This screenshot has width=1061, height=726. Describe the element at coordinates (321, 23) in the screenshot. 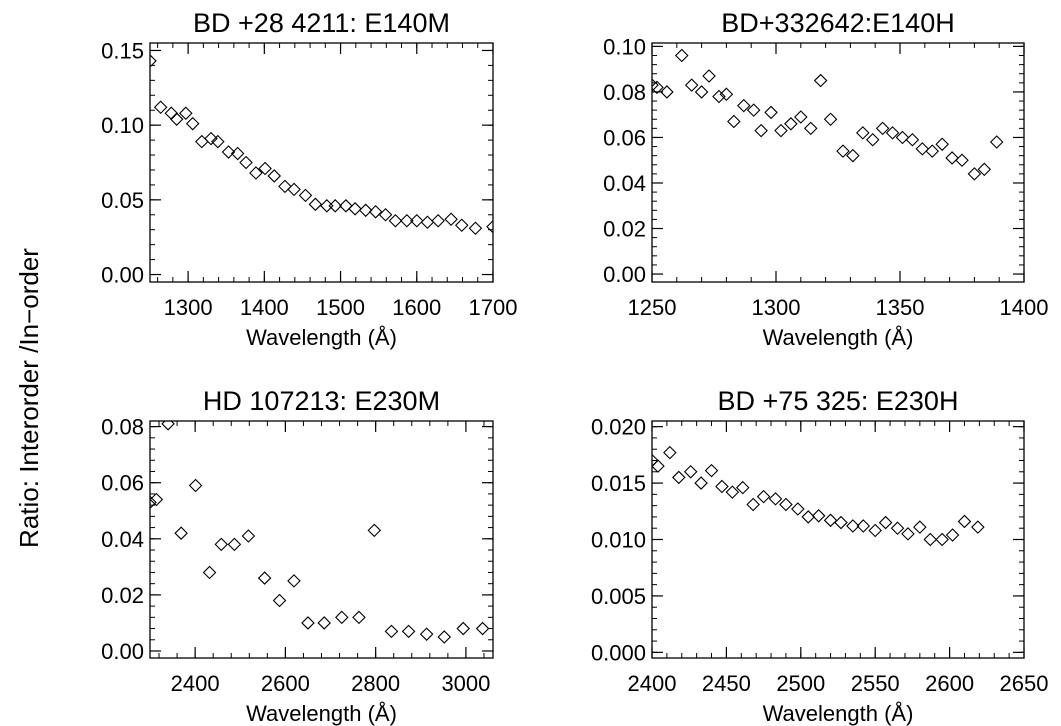

I see `chart-title: BD +28 4211: E140M` at that location.